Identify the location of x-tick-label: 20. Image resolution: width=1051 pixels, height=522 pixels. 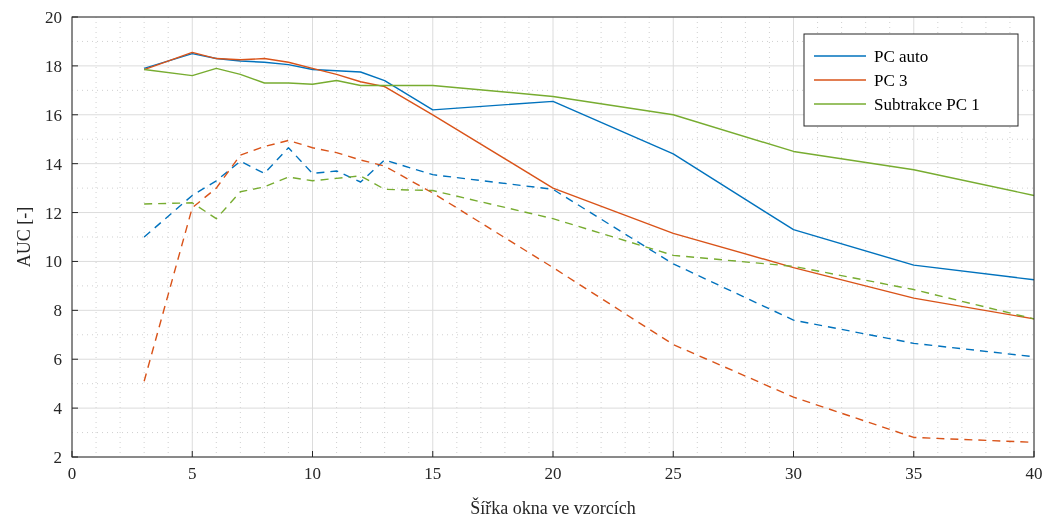
(553, 473).